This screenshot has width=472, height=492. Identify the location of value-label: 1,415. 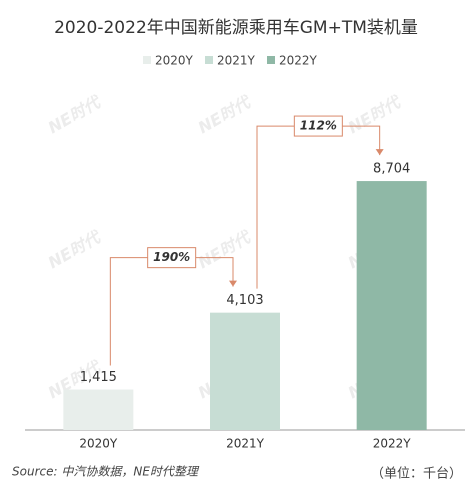
(98, 377).